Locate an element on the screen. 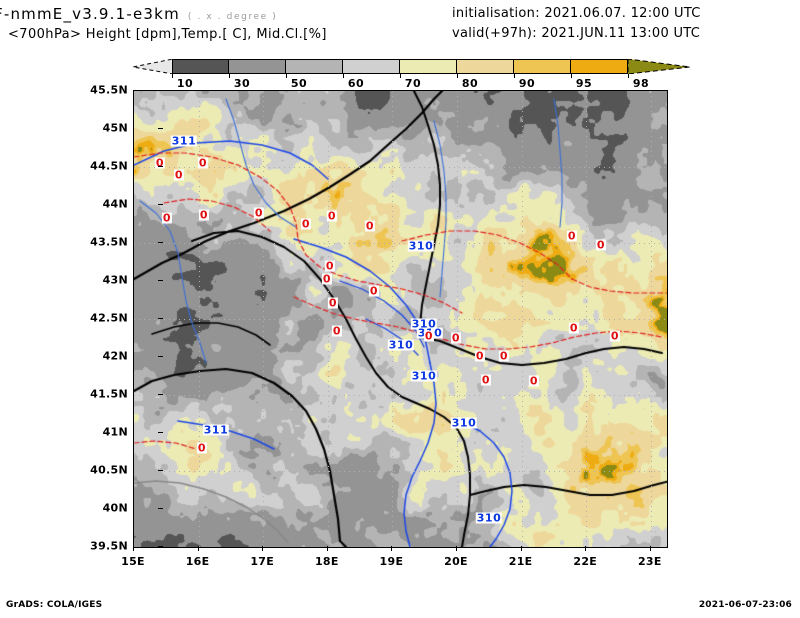 The height and width of the screenshot is (618, 800). latitude-label: 42N is located at coordinates (115, 356).